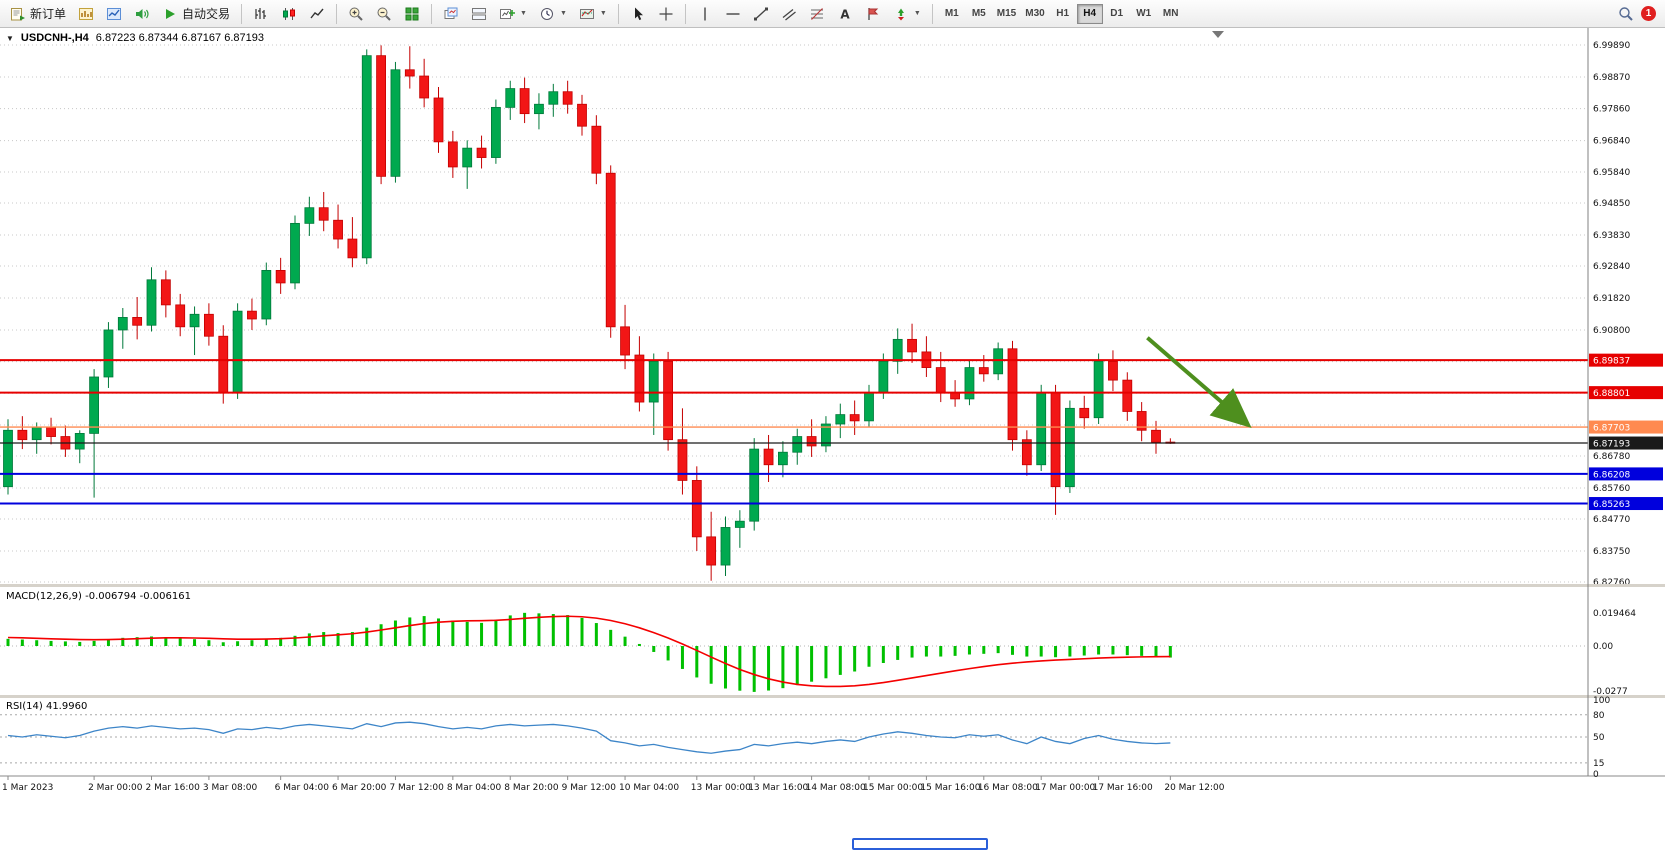 The height and width of the screenshot is (850, 1665). What do you see at coordinates (761, 14) in the screenshot?
I see `trendline-tool-button` at bounding box center [761, 14].